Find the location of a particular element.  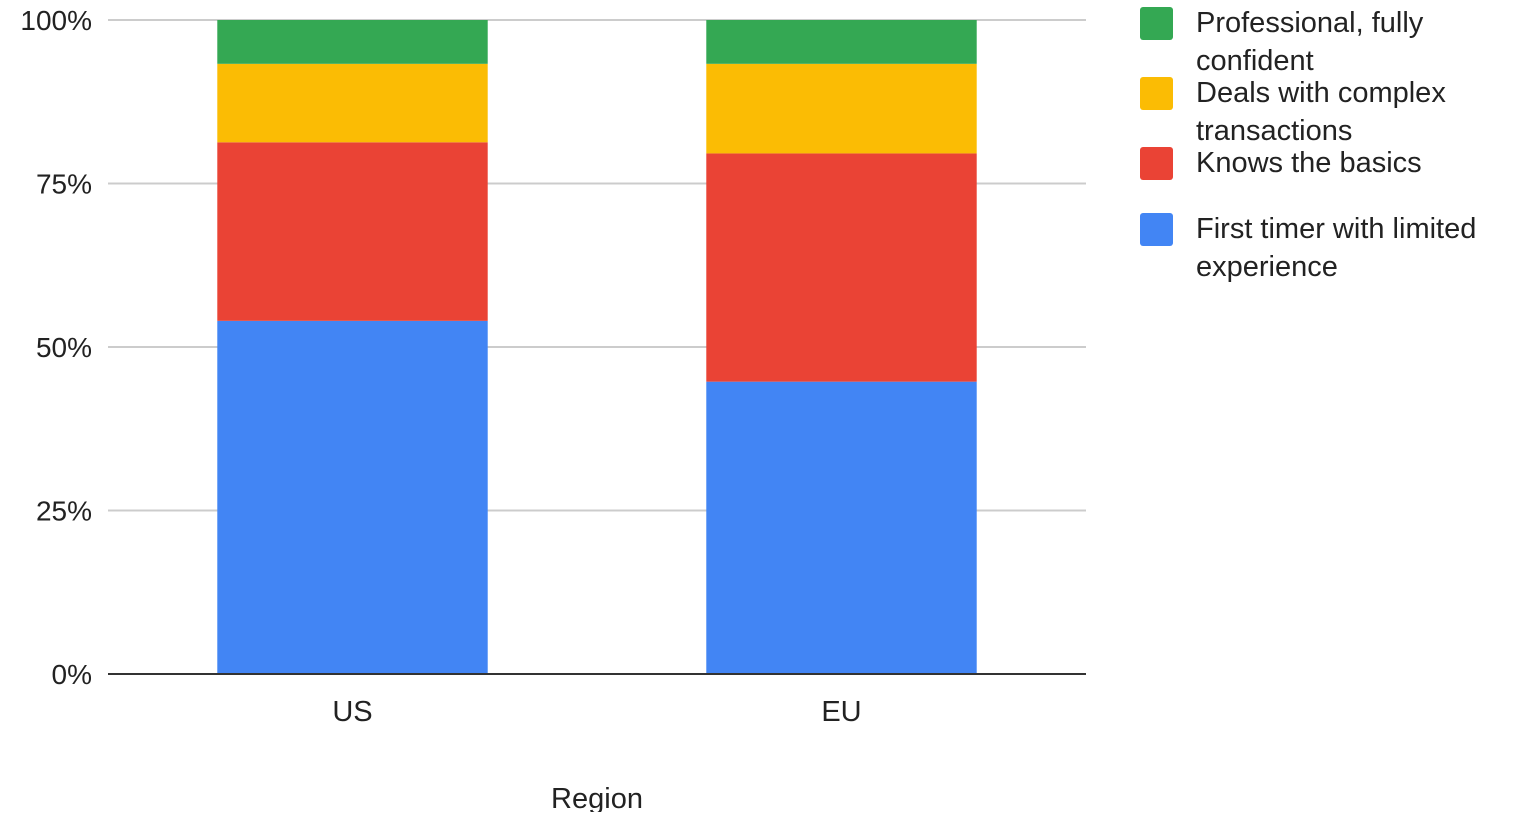

legend-item-professional: Professional, fully confident is located at coordinates (1330, 40).